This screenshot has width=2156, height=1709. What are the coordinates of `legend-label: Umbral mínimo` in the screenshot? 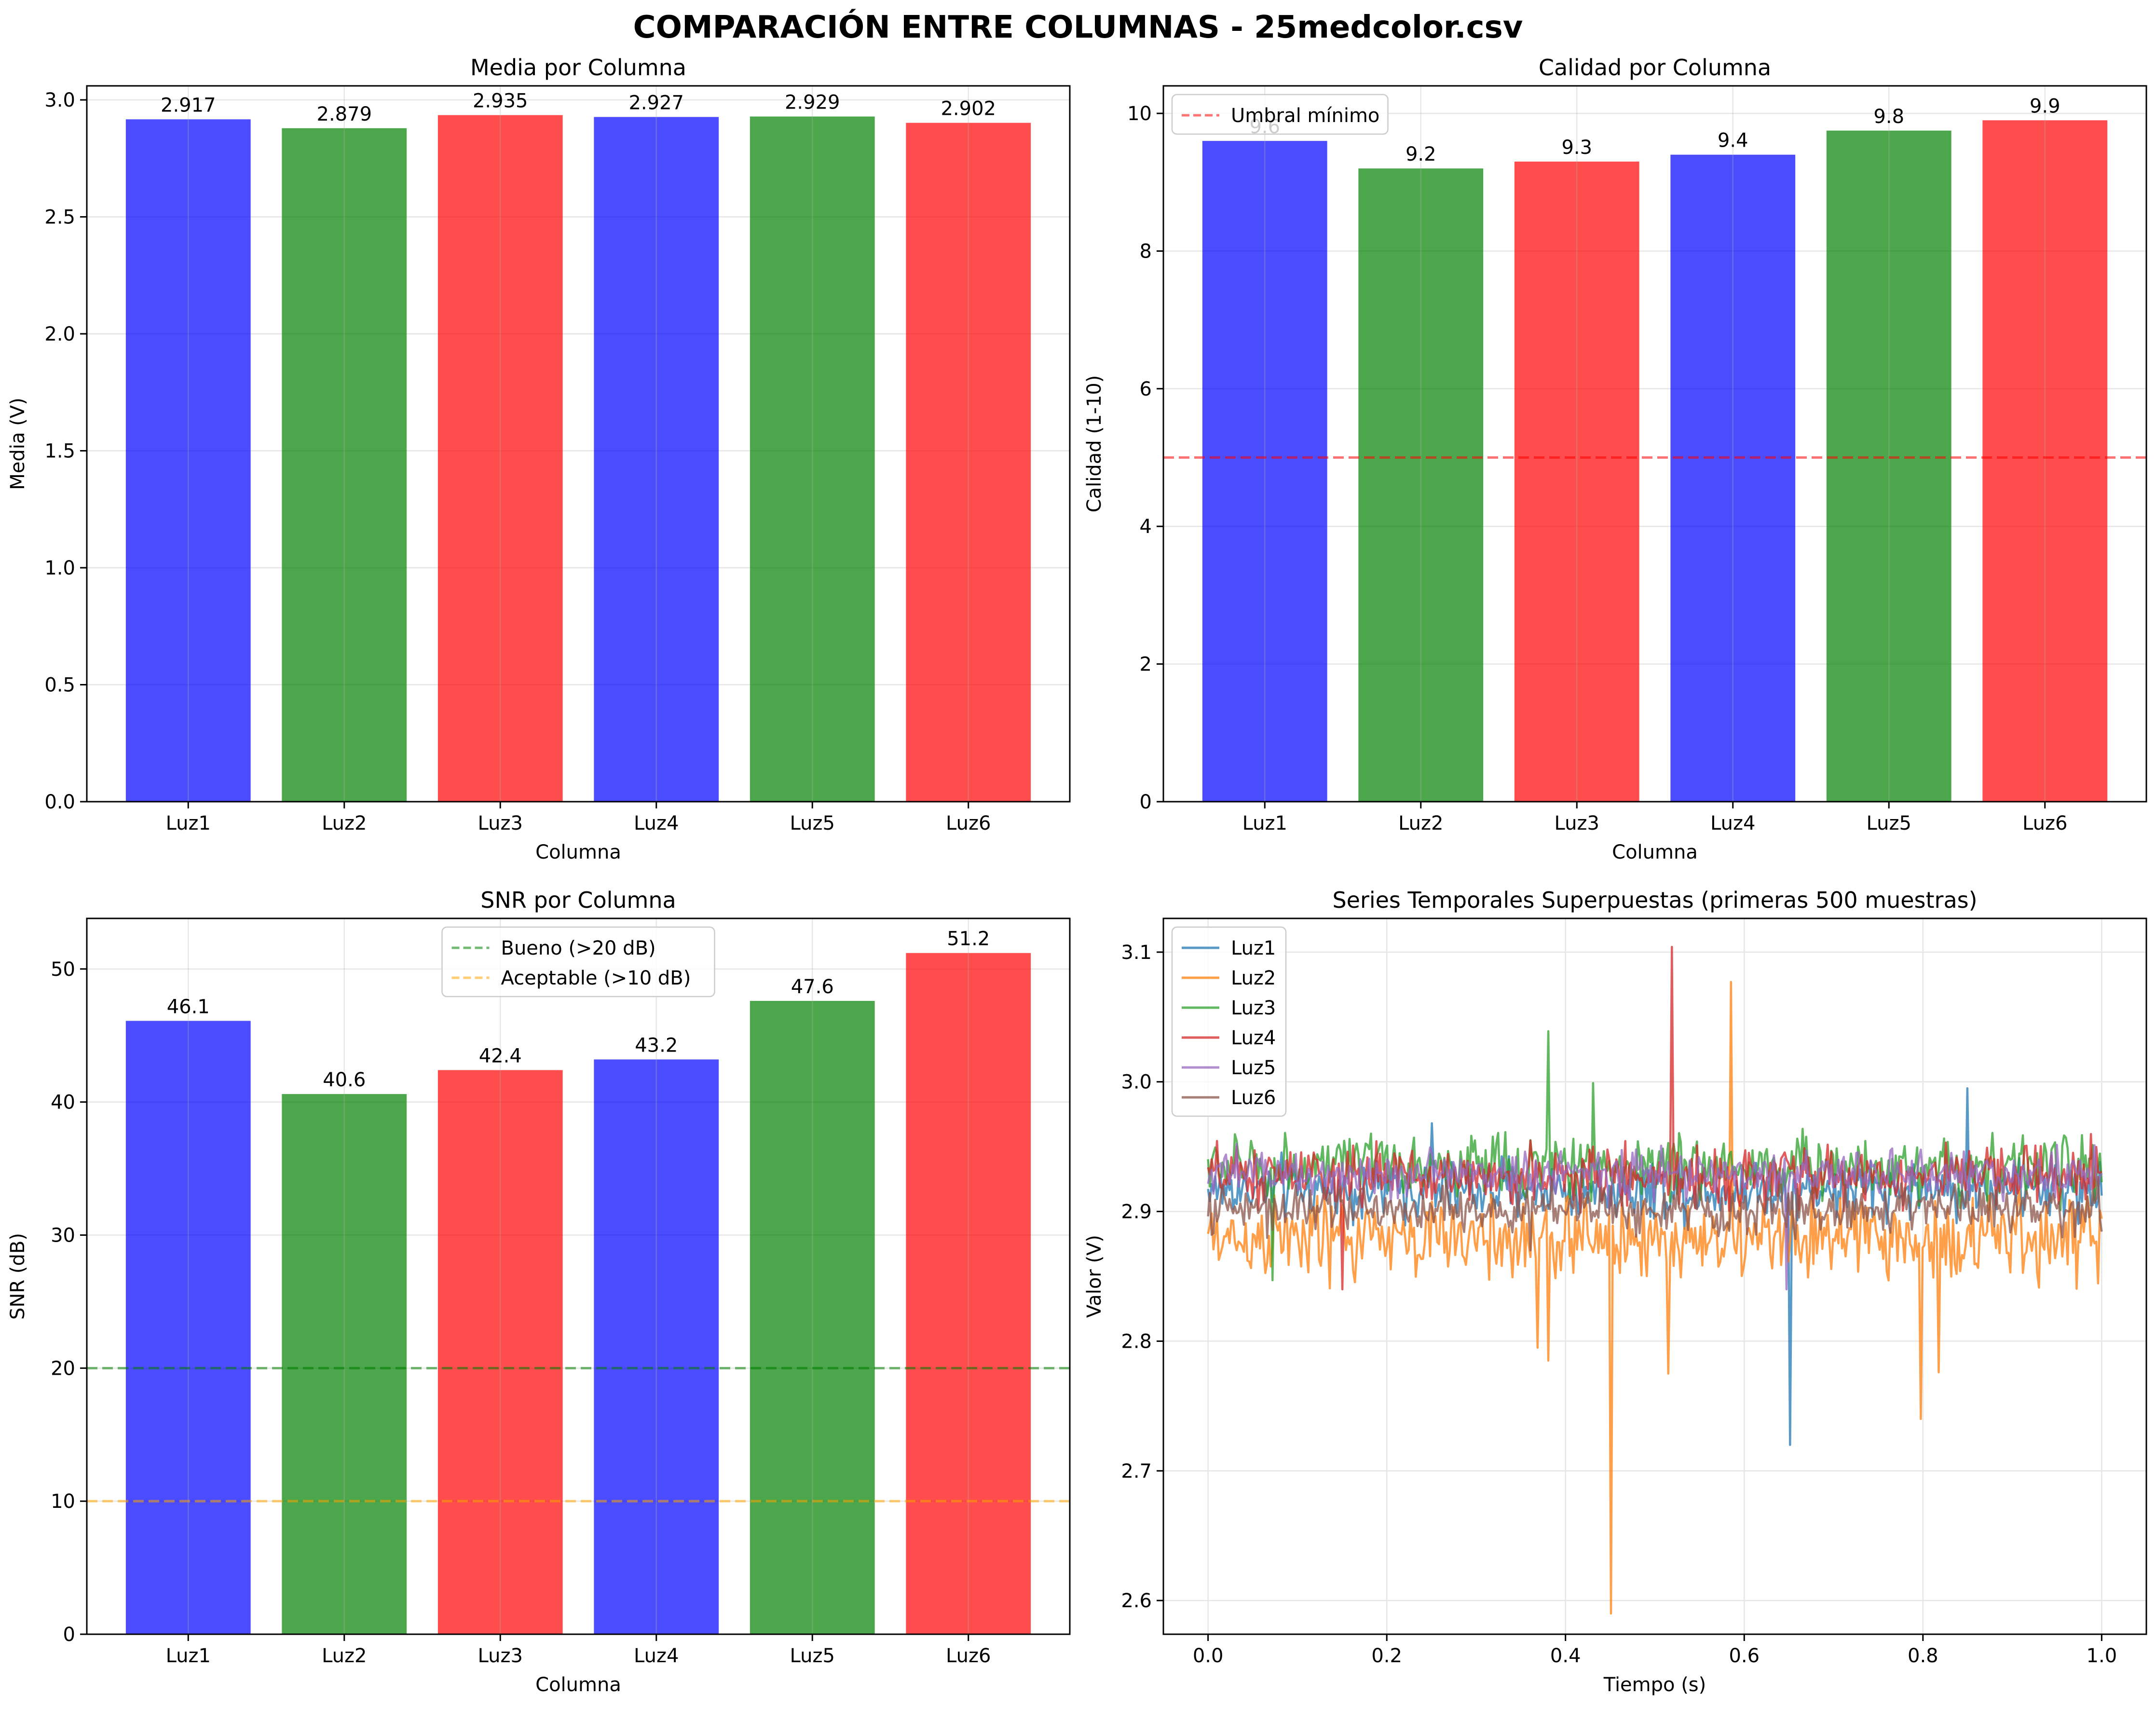 It's located at (1305, 116).